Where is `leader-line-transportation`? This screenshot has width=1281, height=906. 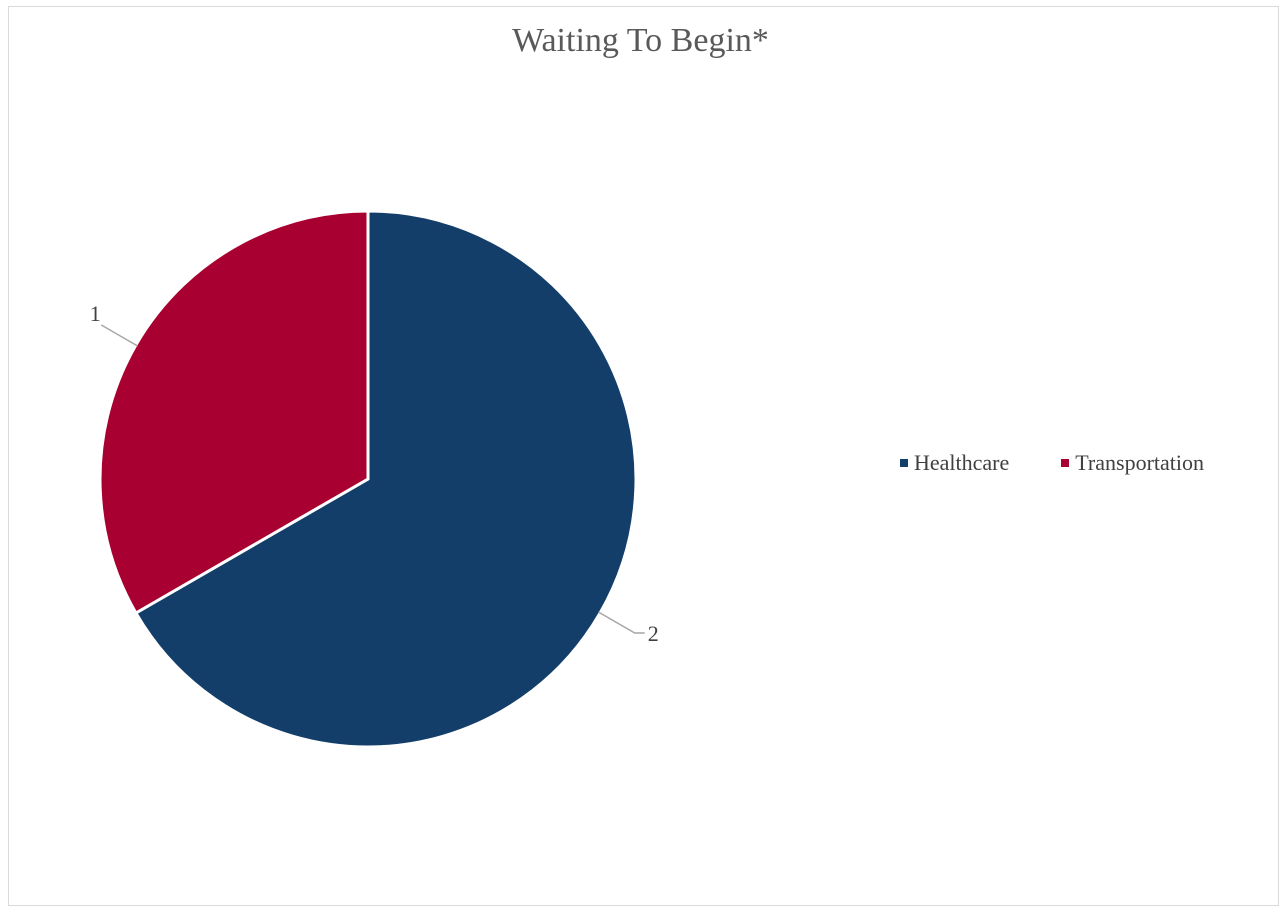
leader-line-transportation is located at coordinates (119, 335).